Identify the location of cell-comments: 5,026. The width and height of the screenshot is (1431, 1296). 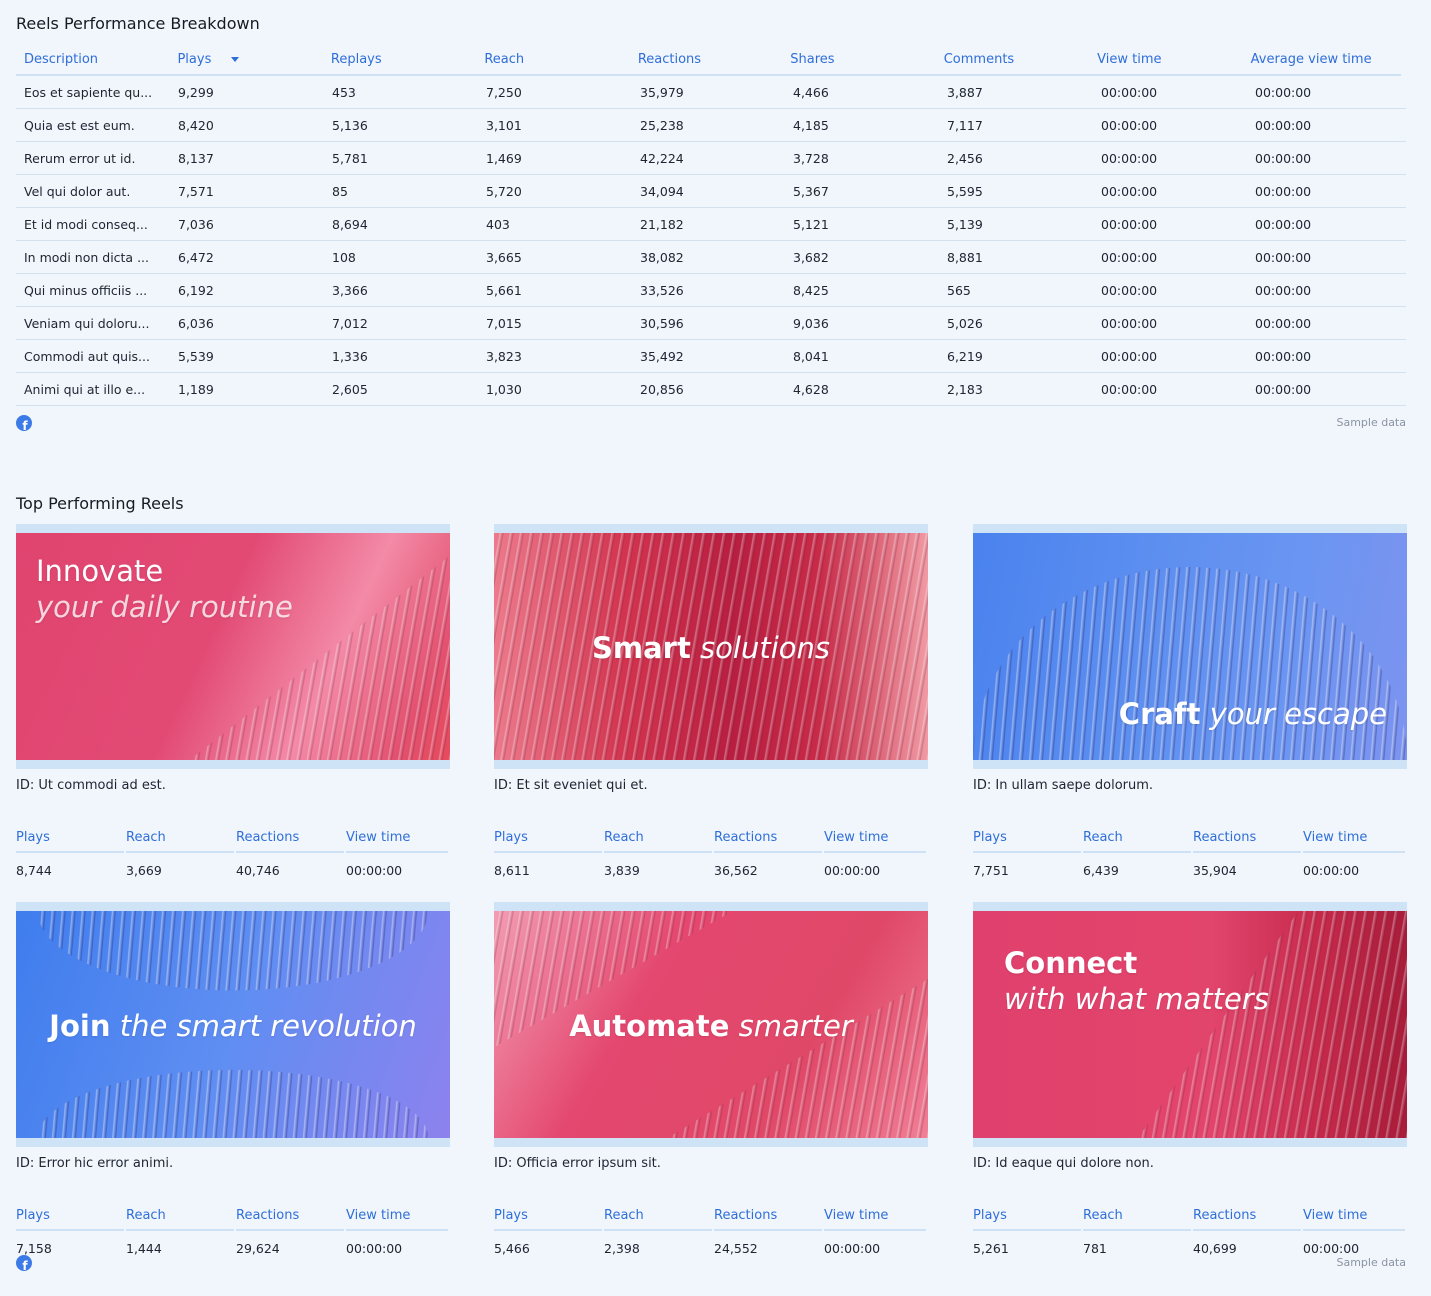
(965, 323).